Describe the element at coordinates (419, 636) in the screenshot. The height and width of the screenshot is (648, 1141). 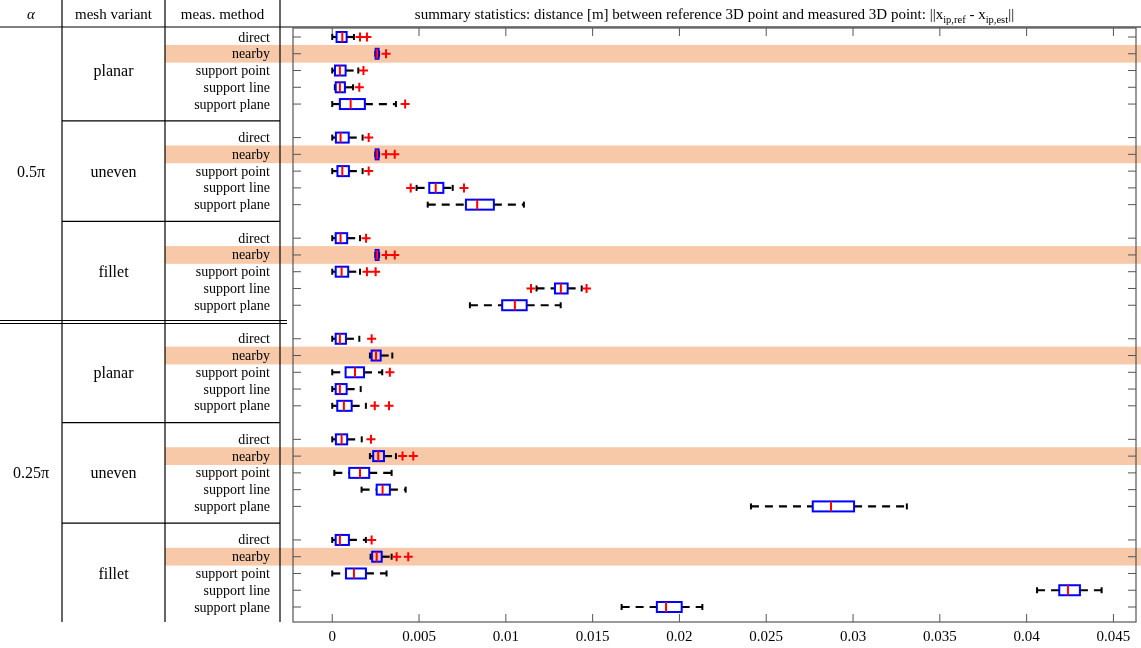
I see `x-tick-label: 0.005` at that location.